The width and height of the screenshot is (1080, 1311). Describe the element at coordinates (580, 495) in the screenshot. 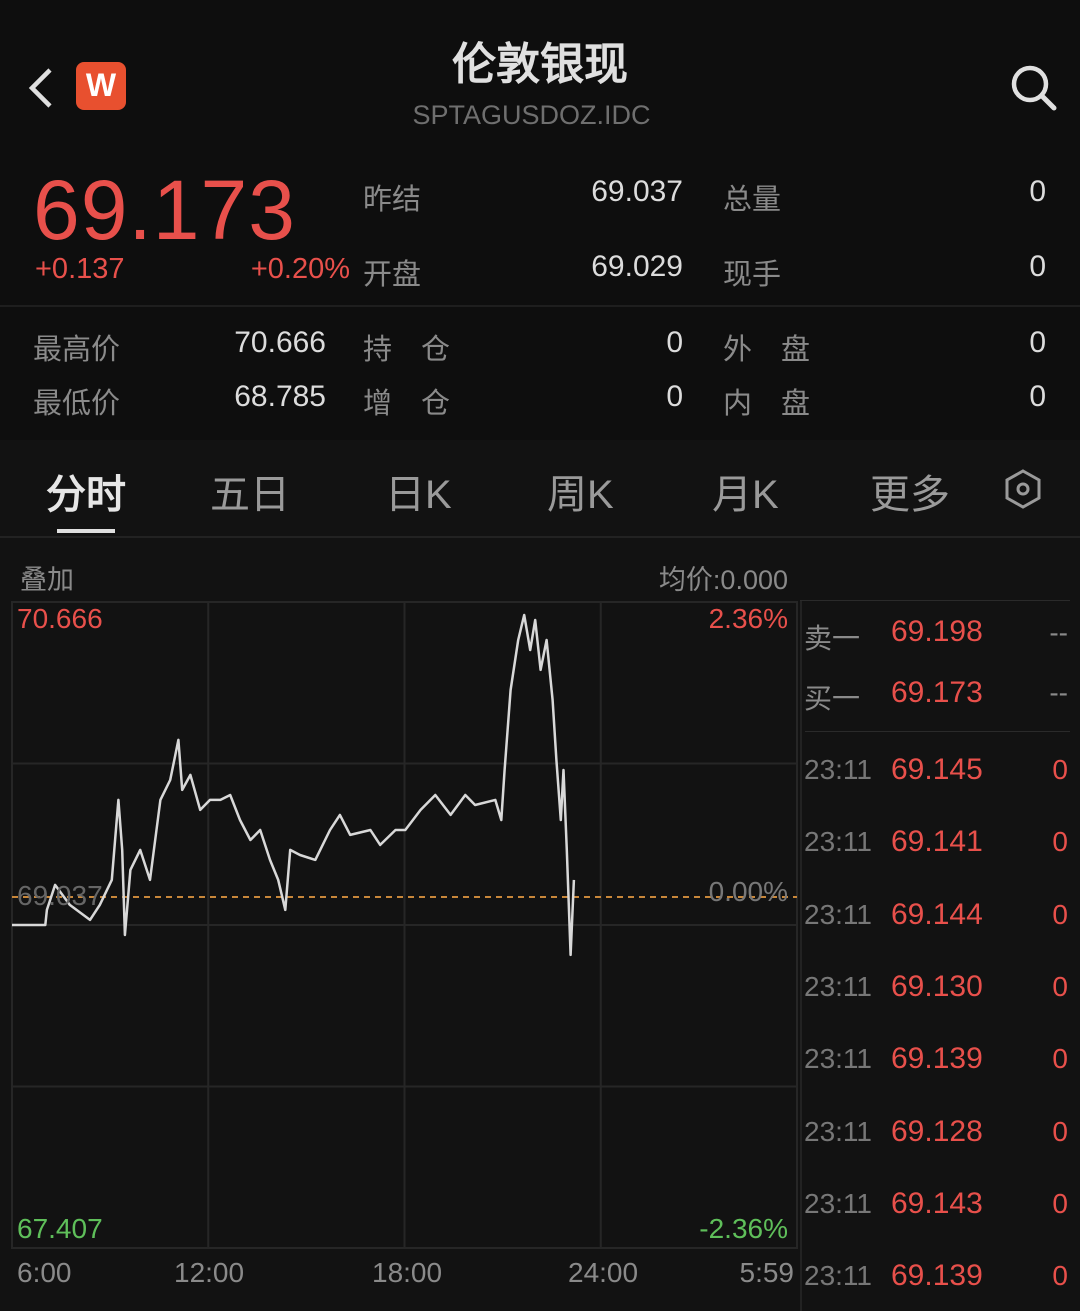

I see `tab-weekly-k: 周K` at that location.